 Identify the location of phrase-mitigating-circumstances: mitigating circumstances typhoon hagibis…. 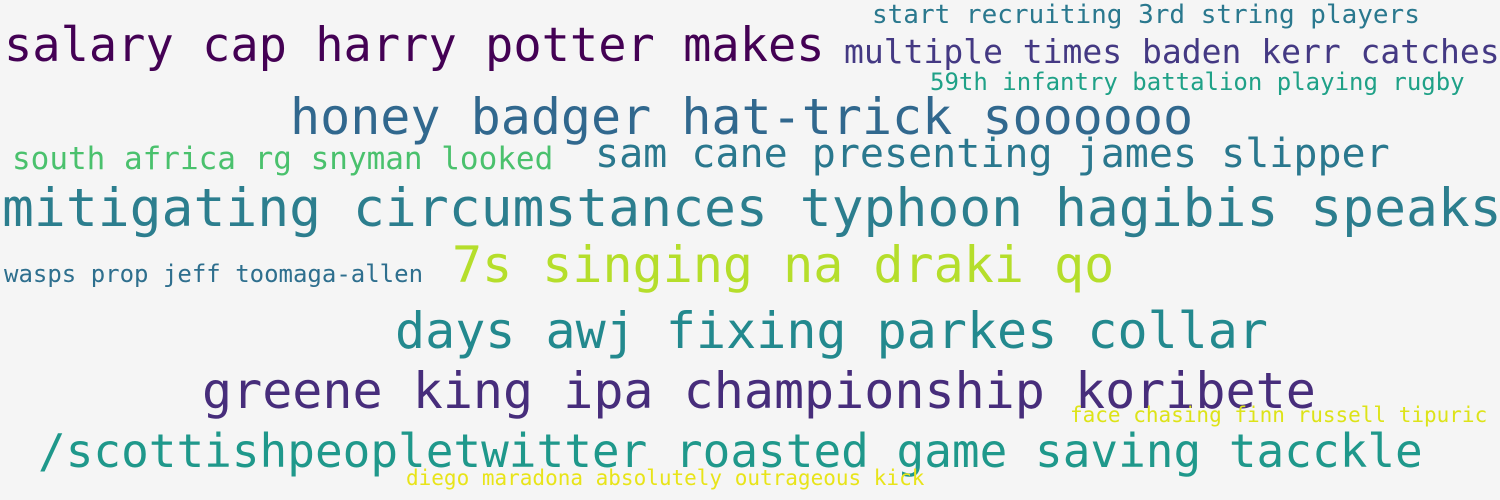
(751, 208).